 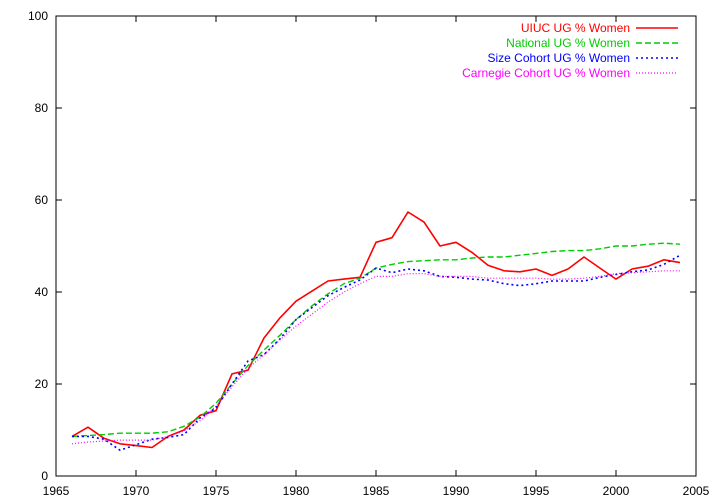 I want to click on x-tick-label: 2005, so click(x=696, y=491).